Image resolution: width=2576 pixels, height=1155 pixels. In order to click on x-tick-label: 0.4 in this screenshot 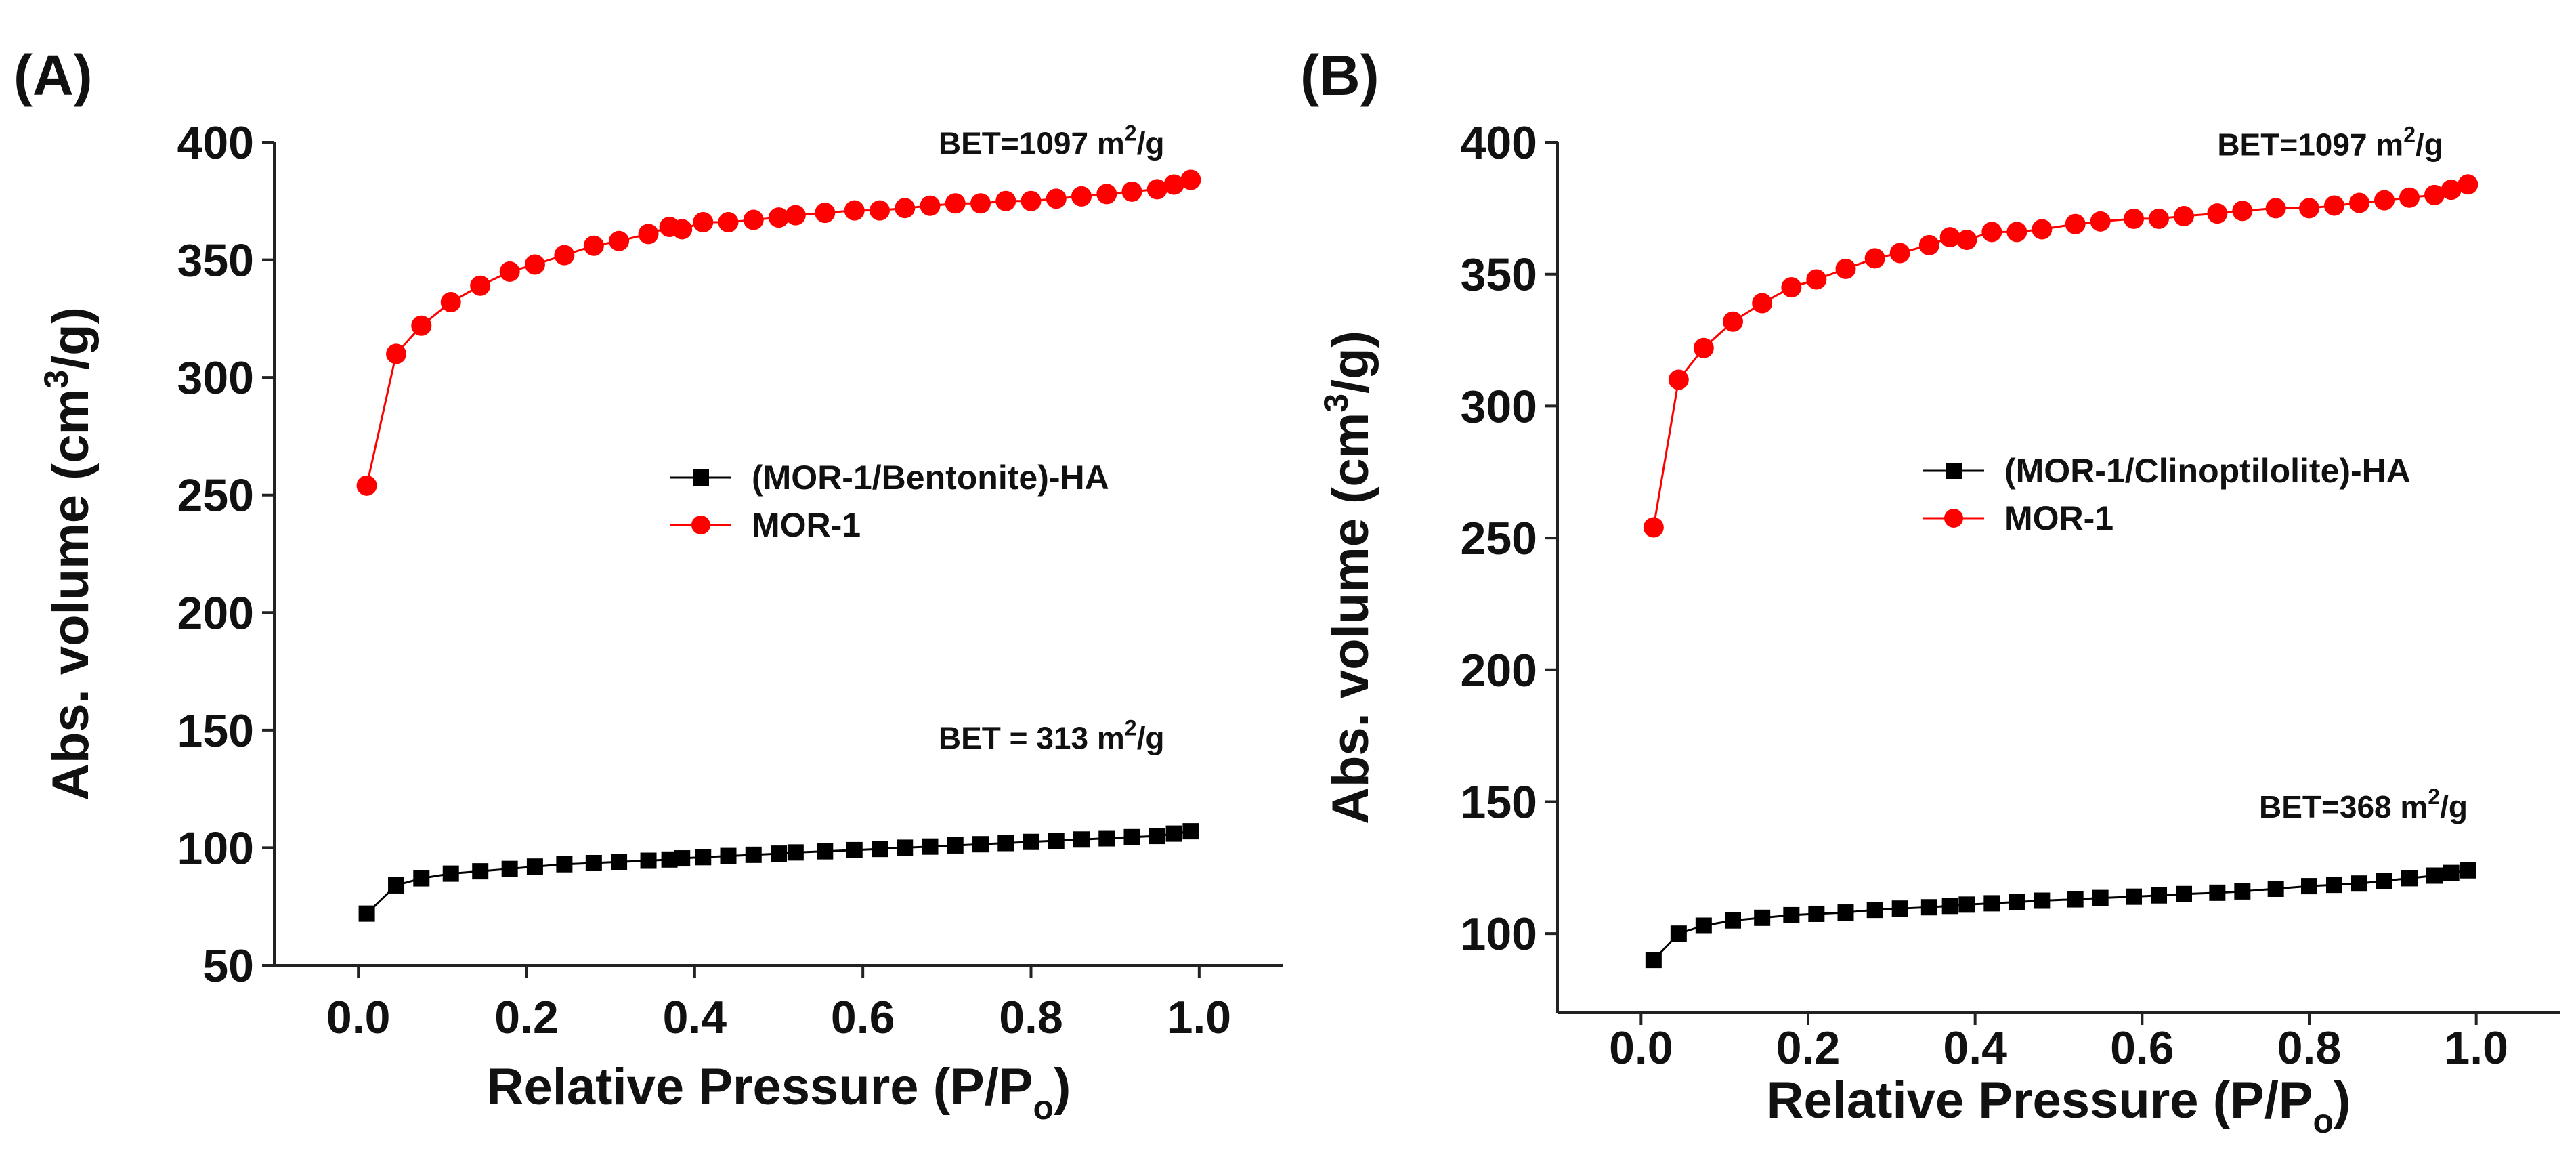, I will do `click(1975, 1048)`.